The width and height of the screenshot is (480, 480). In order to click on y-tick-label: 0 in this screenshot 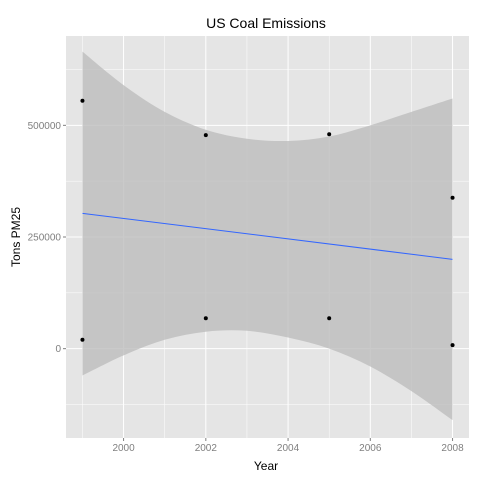, I will do `click(58, 349)`.